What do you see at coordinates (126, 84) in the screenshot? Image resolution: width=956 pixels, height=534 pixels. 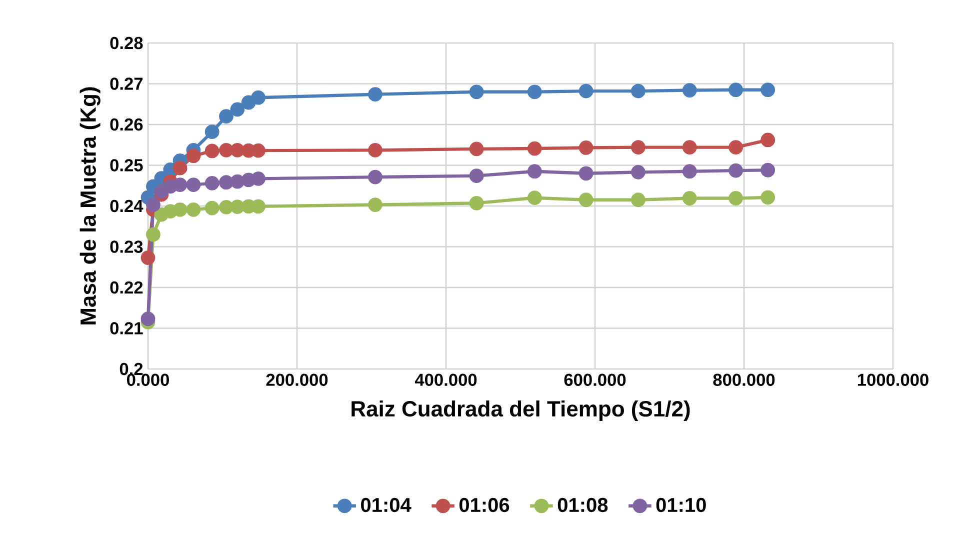 I see `y-tick-label: 0.27` at bounding box center [126, 84].